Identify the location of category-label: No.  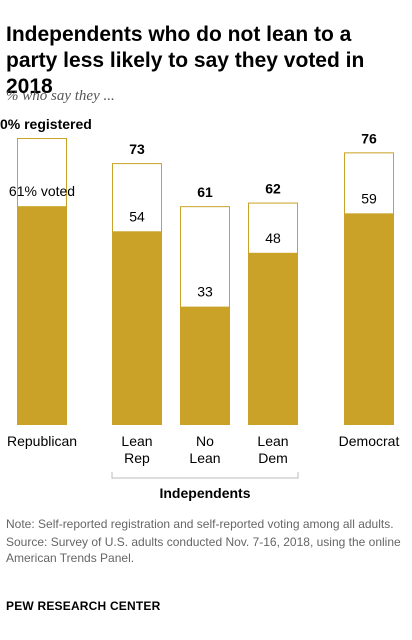
(205, 441).